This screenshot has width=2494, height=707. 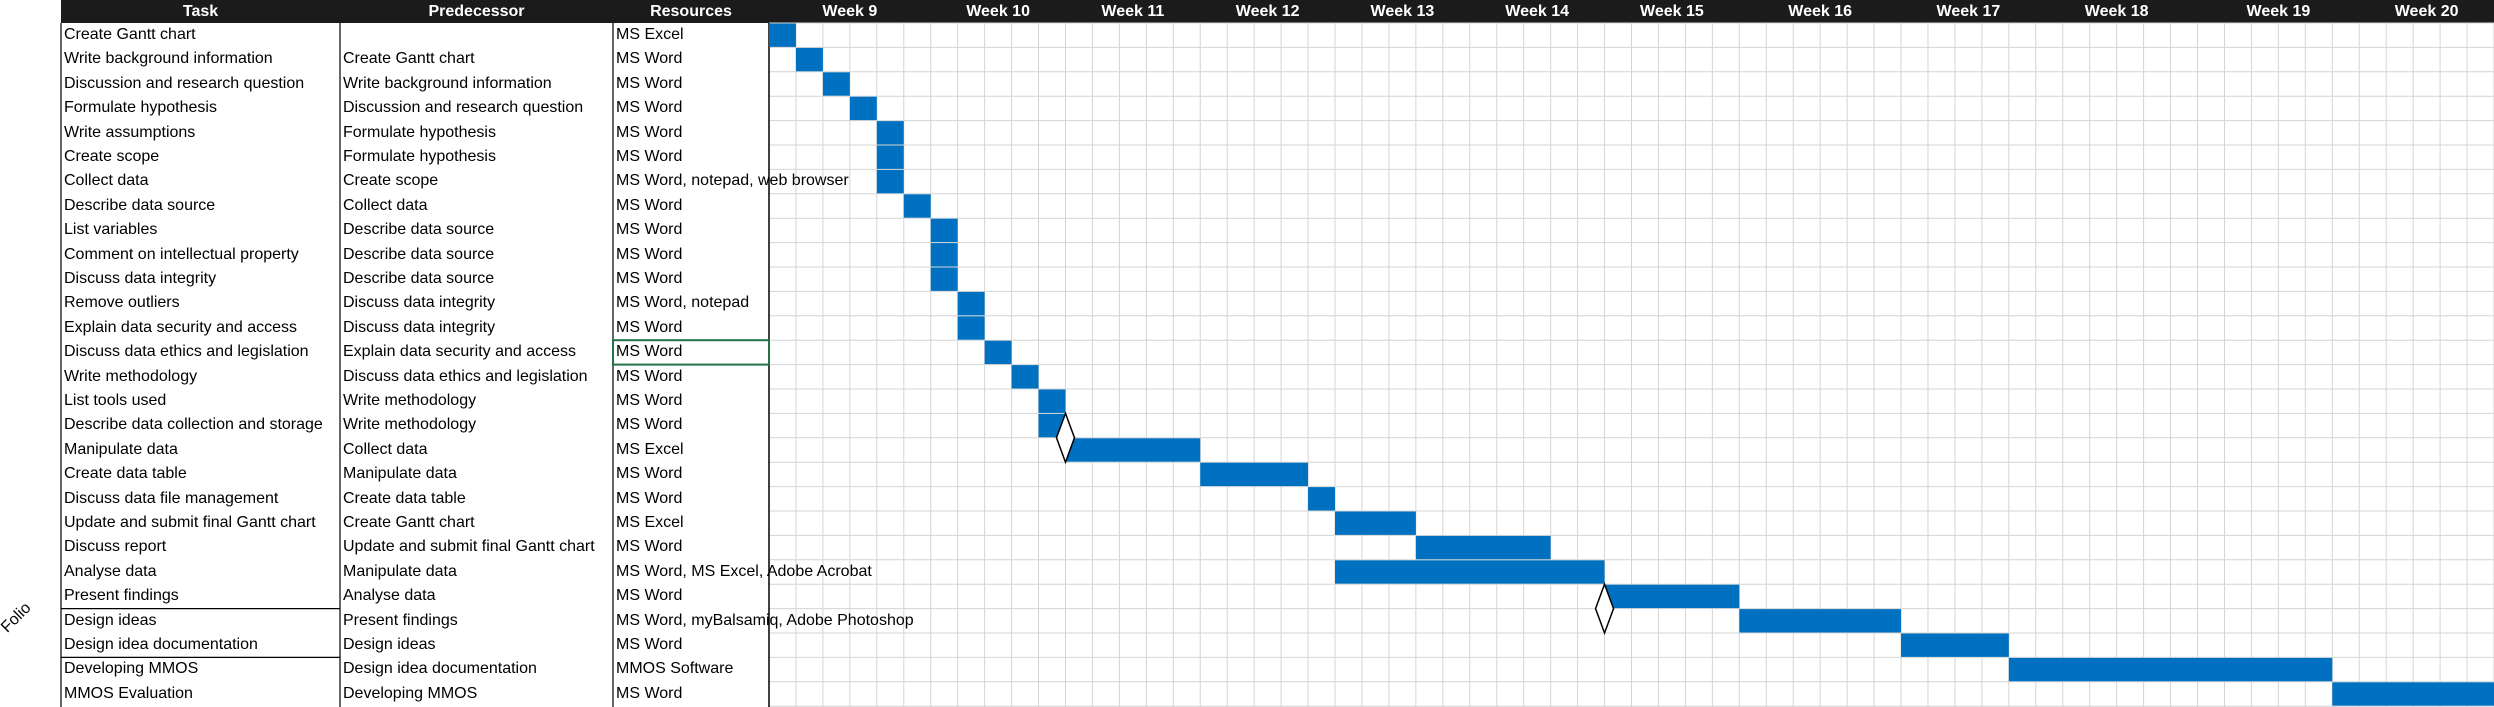 I want to click on header-resources: Resources, so click(x=691, y=11).